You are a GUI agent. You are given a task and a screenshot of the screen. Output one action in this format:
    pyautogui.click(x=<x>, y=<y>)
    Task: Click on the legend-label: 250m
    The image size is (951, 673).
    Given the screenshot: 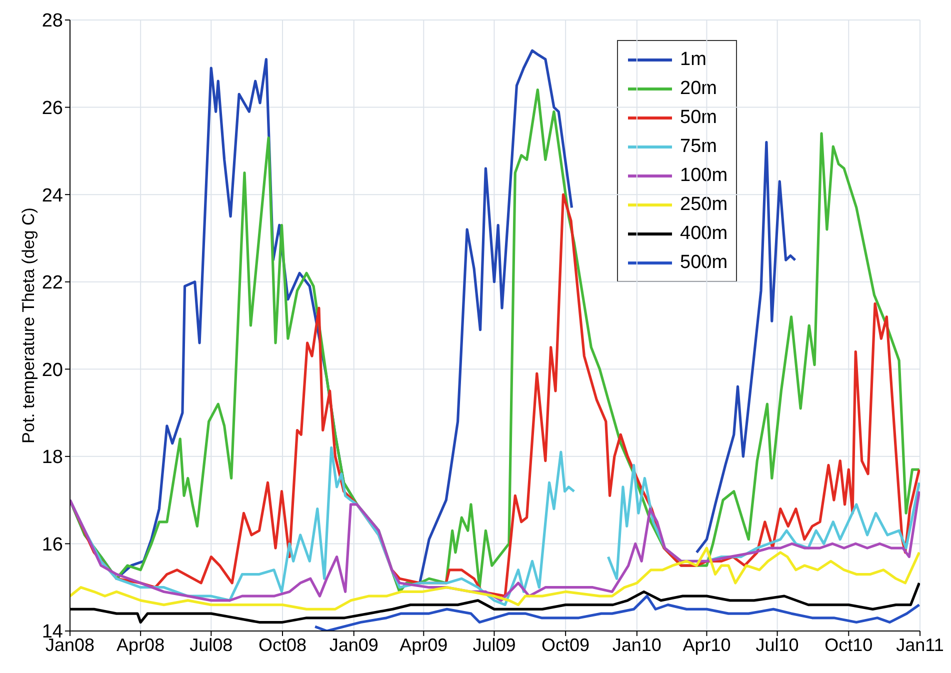 What is the action you would take?
    pyautogui.click(x=704, y=205)
    